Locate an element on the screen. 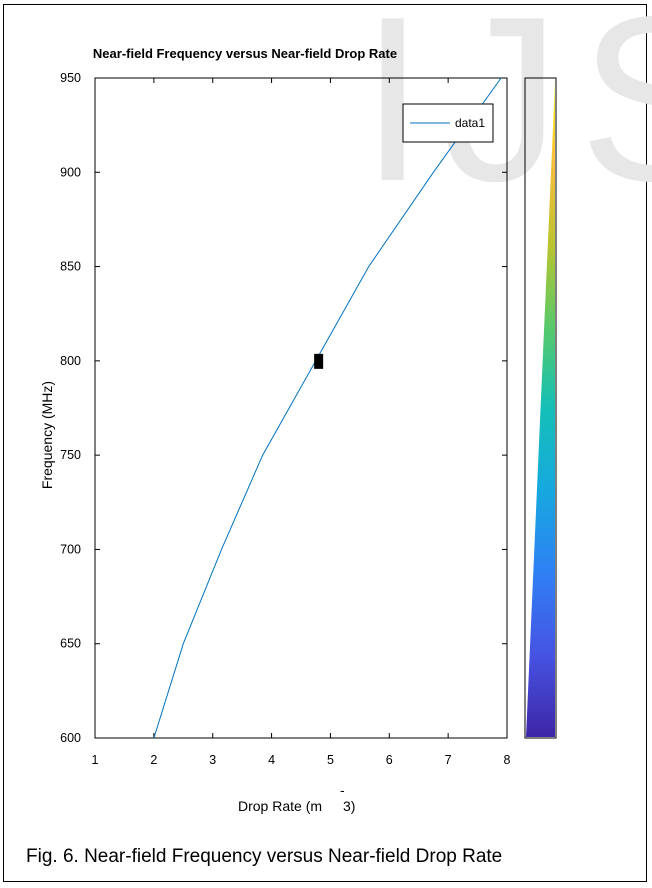 This screenshot has width=652, height=888. x-axis-label-tail: 3) is located at coordinates (349, 806).